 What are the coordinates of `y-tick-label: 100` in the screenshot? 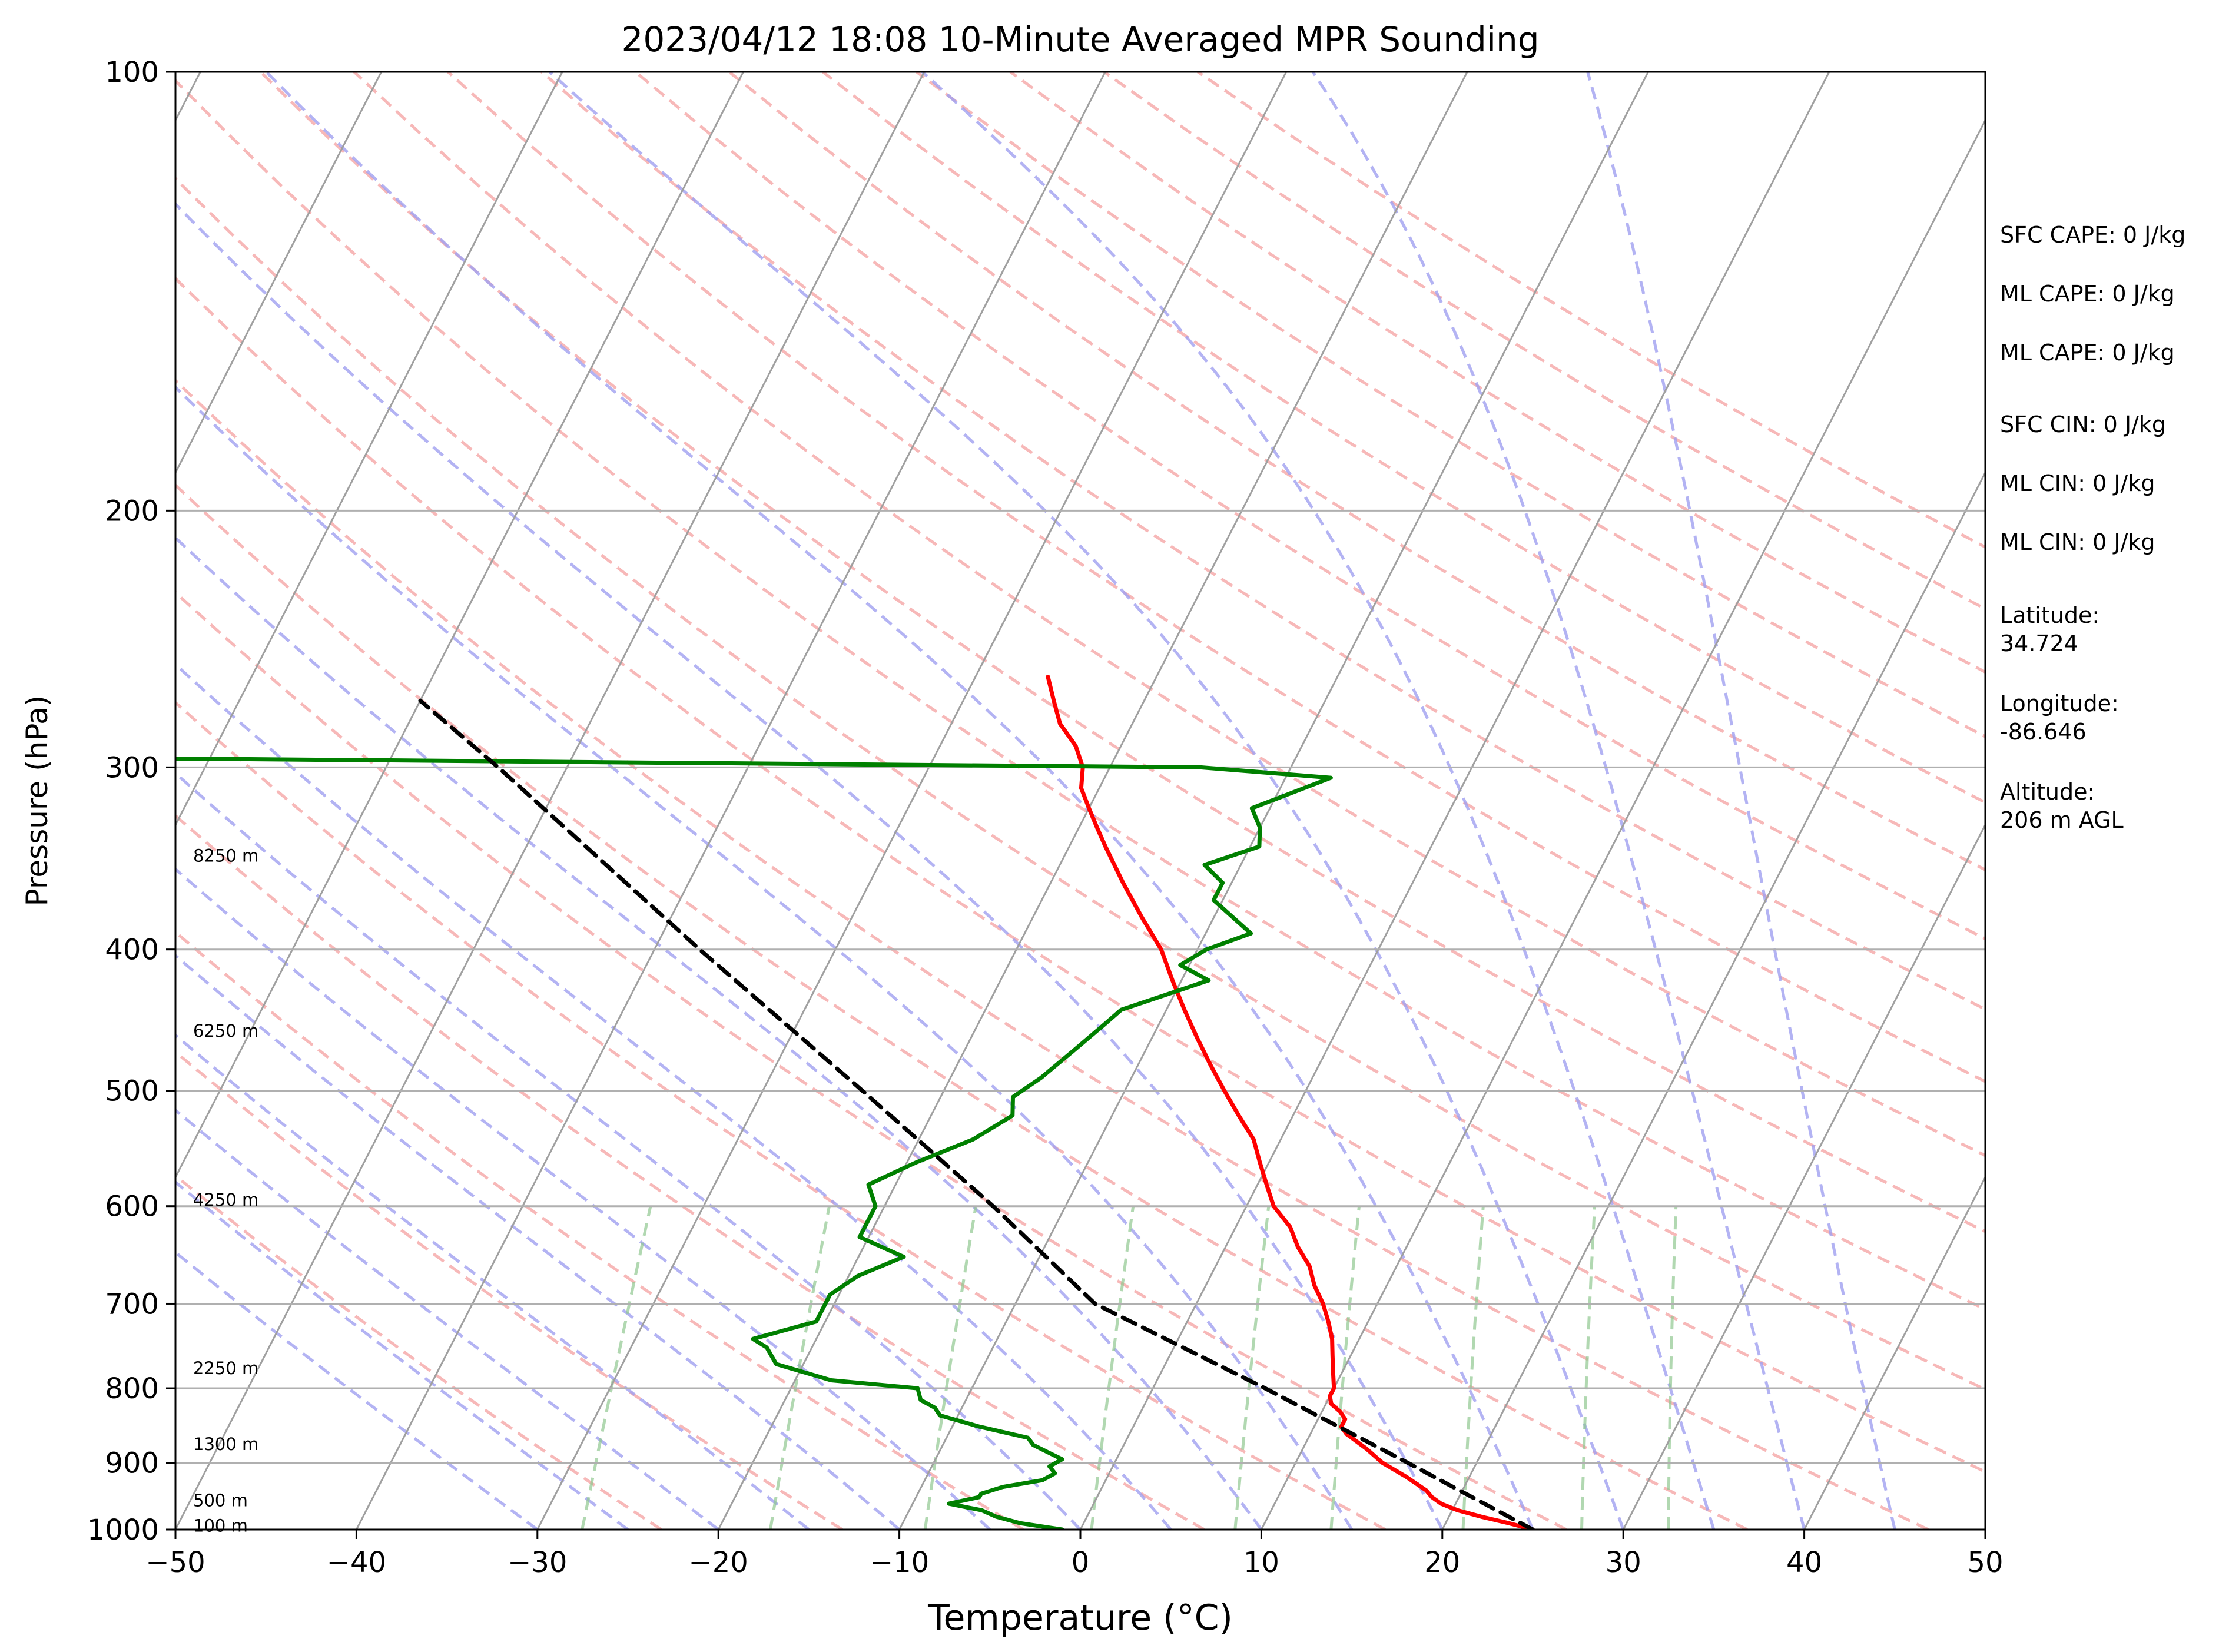 It's located at (132, 72).